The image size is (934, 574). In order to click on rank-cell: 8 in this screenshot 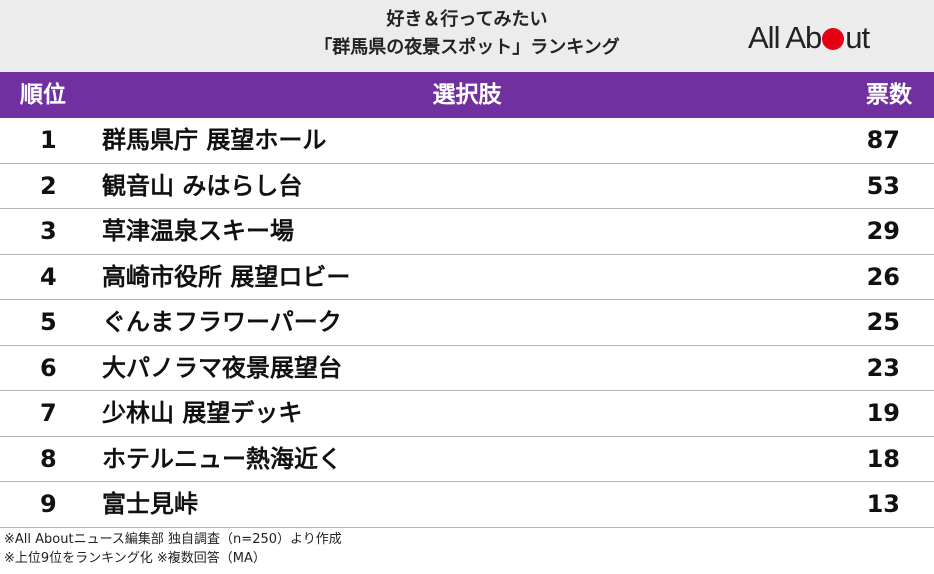, I will do `click(48, 458)`.